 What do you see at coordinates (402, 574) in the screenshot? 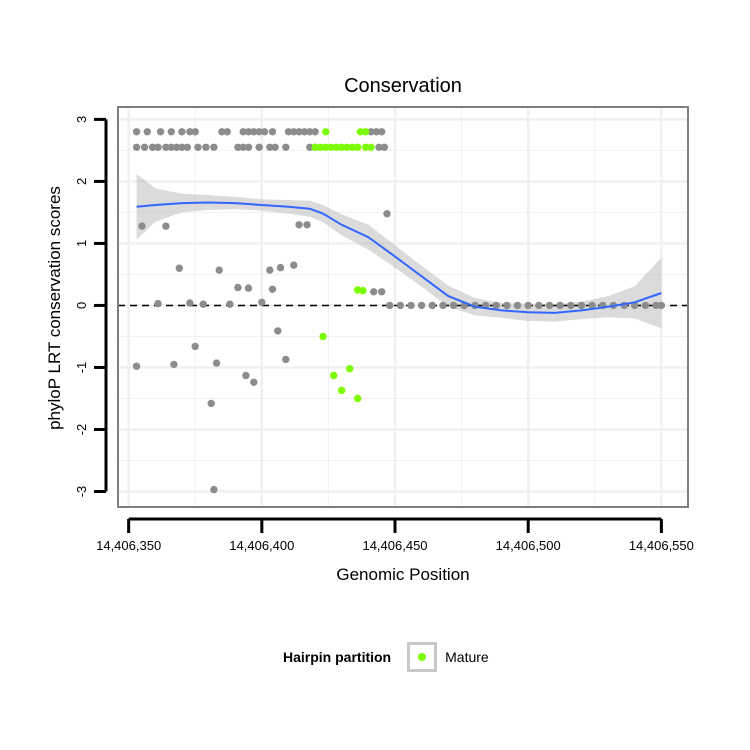
I see `x-axis-label: Genomic Position` at bounding box center [402, 574].